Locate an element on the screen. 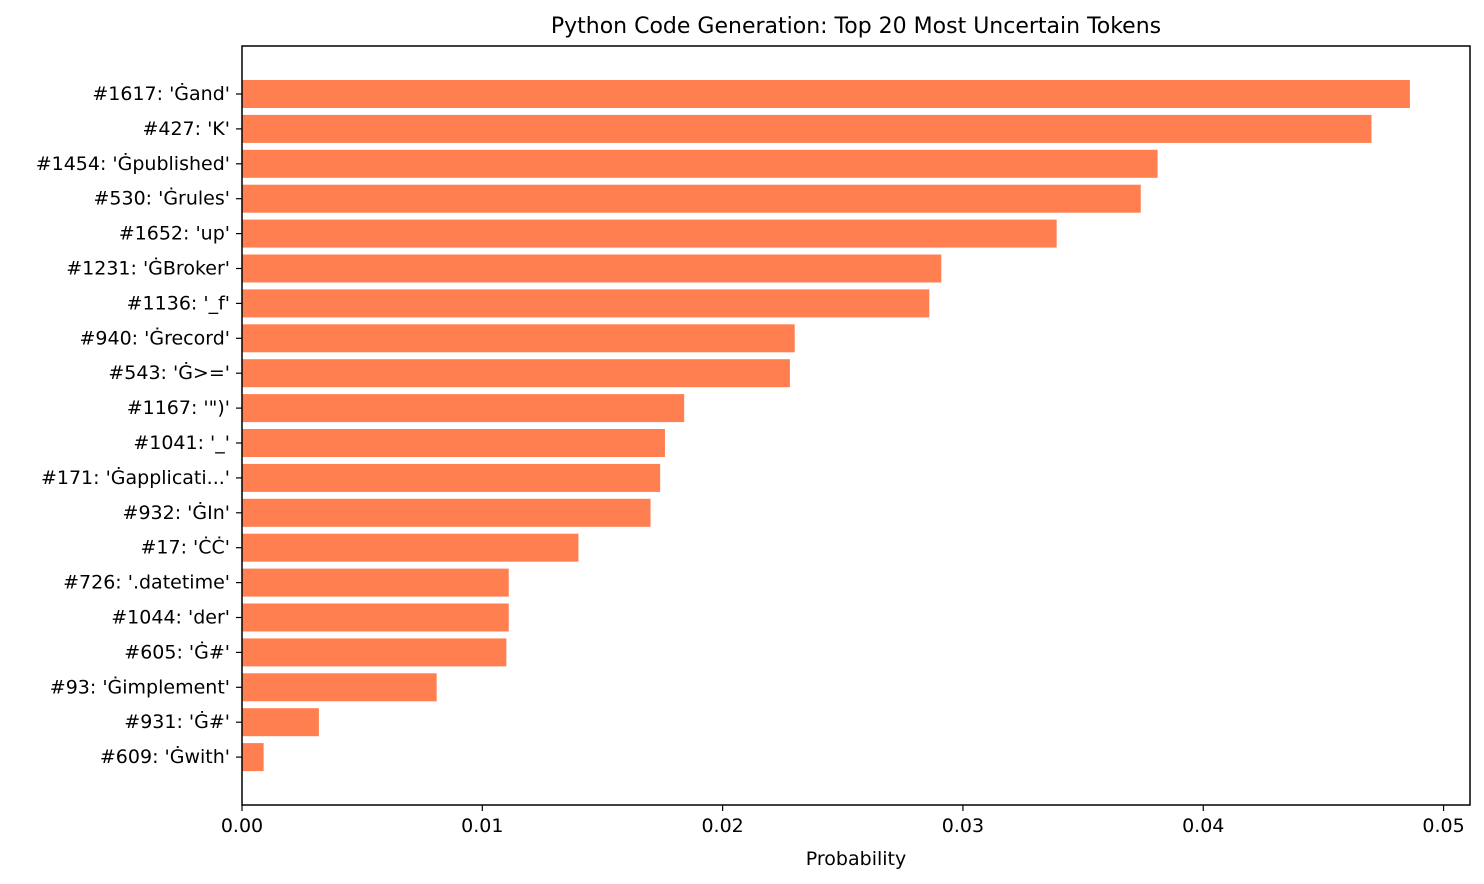 This screenshot has height=884, width=1484. x-axis-ticks: 0.00 0.01 0.02 0.03 0.04 0.05 is located at coordinates (843, 821).